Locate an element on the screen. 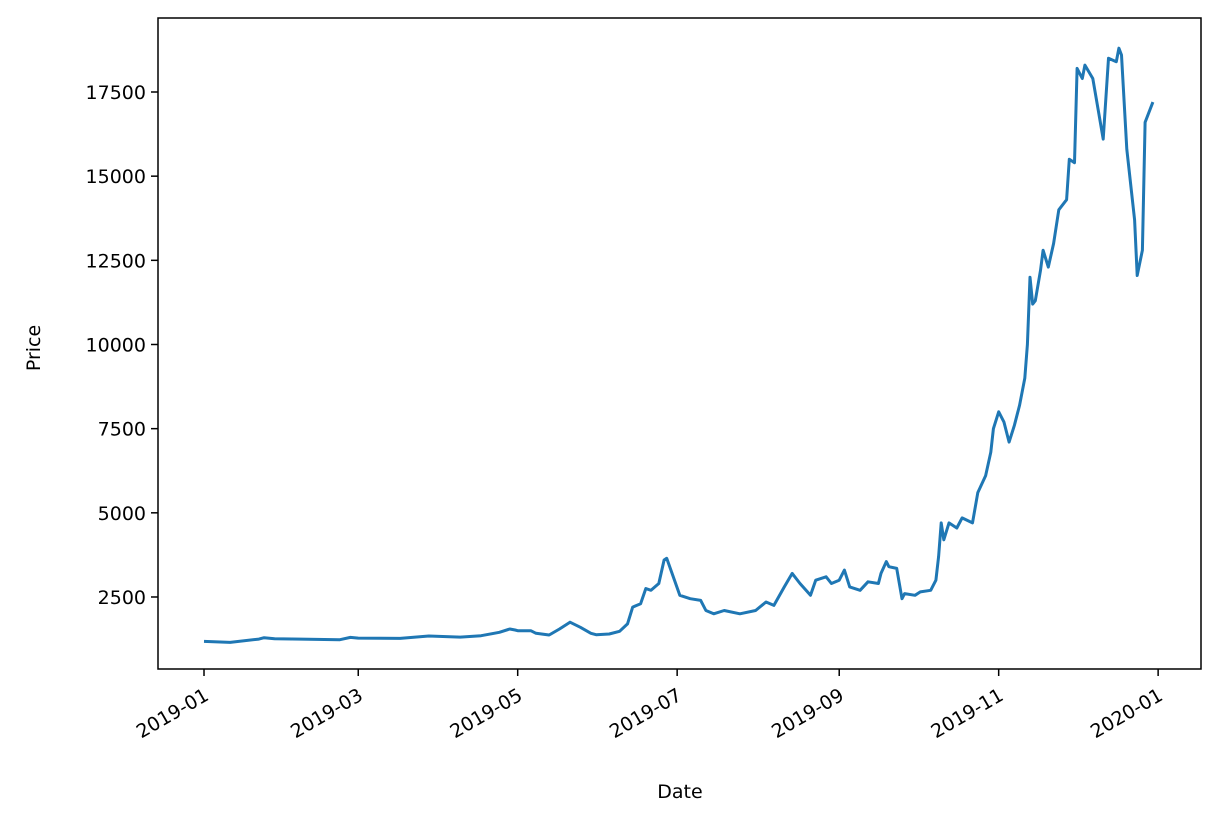 This screenshot has height=824, width=1219. y-tick-label: 7500 is located at coordinates (122, 430).